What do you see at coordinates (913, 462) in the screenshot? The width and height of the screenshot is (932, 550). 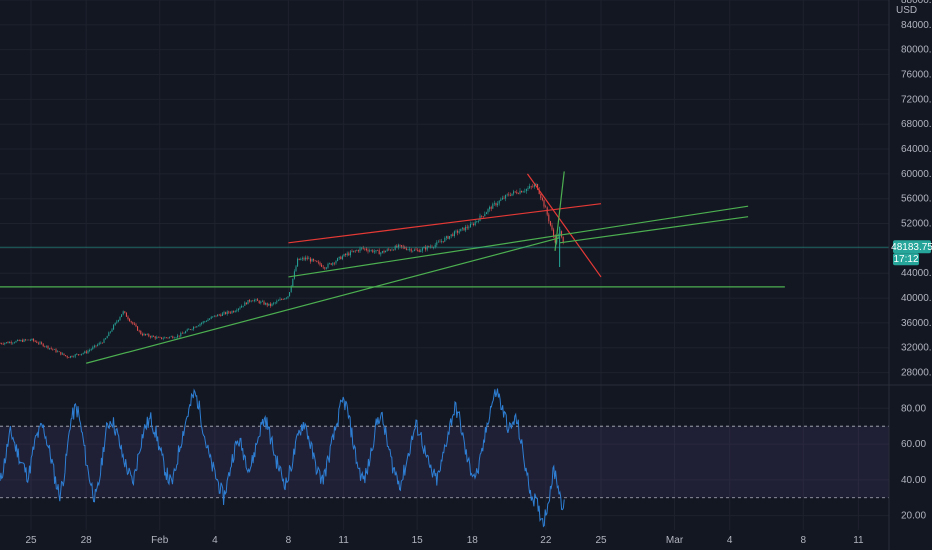 I see `rsi-axis: 80.00 60.00 40.00 20.00` at bounding box center [913, 462].